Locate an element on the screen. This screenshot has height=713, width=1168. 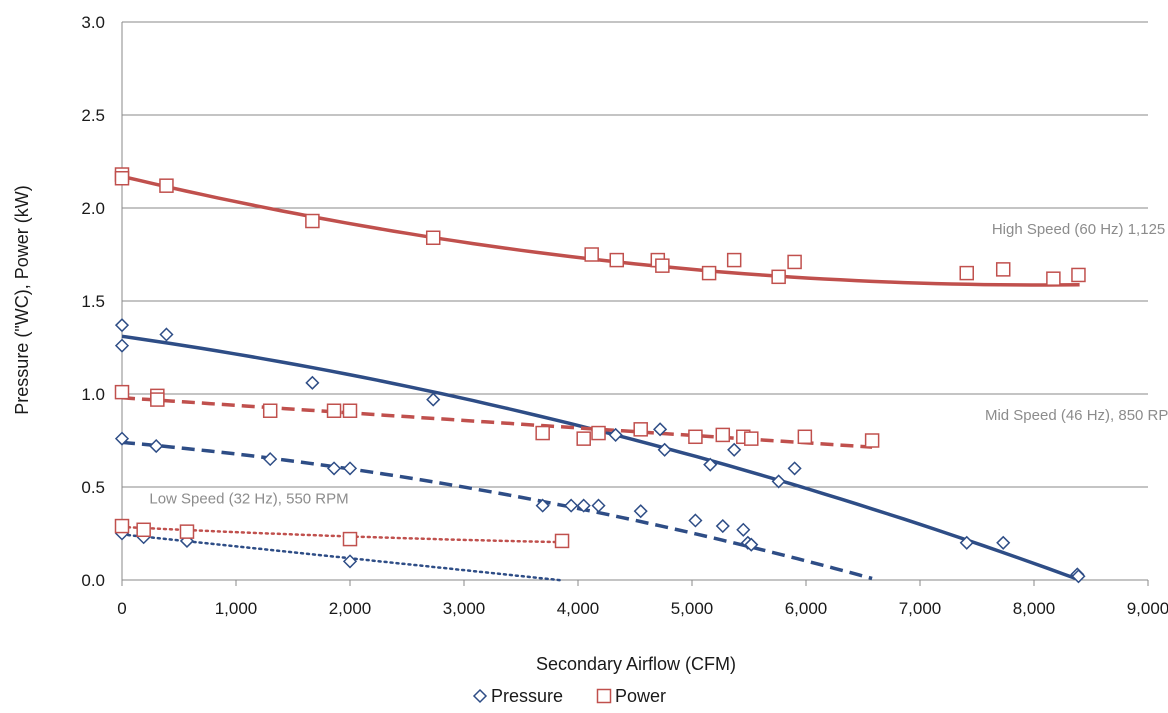
x-tick-label: 3,000 is located at coordinates (464, 608).